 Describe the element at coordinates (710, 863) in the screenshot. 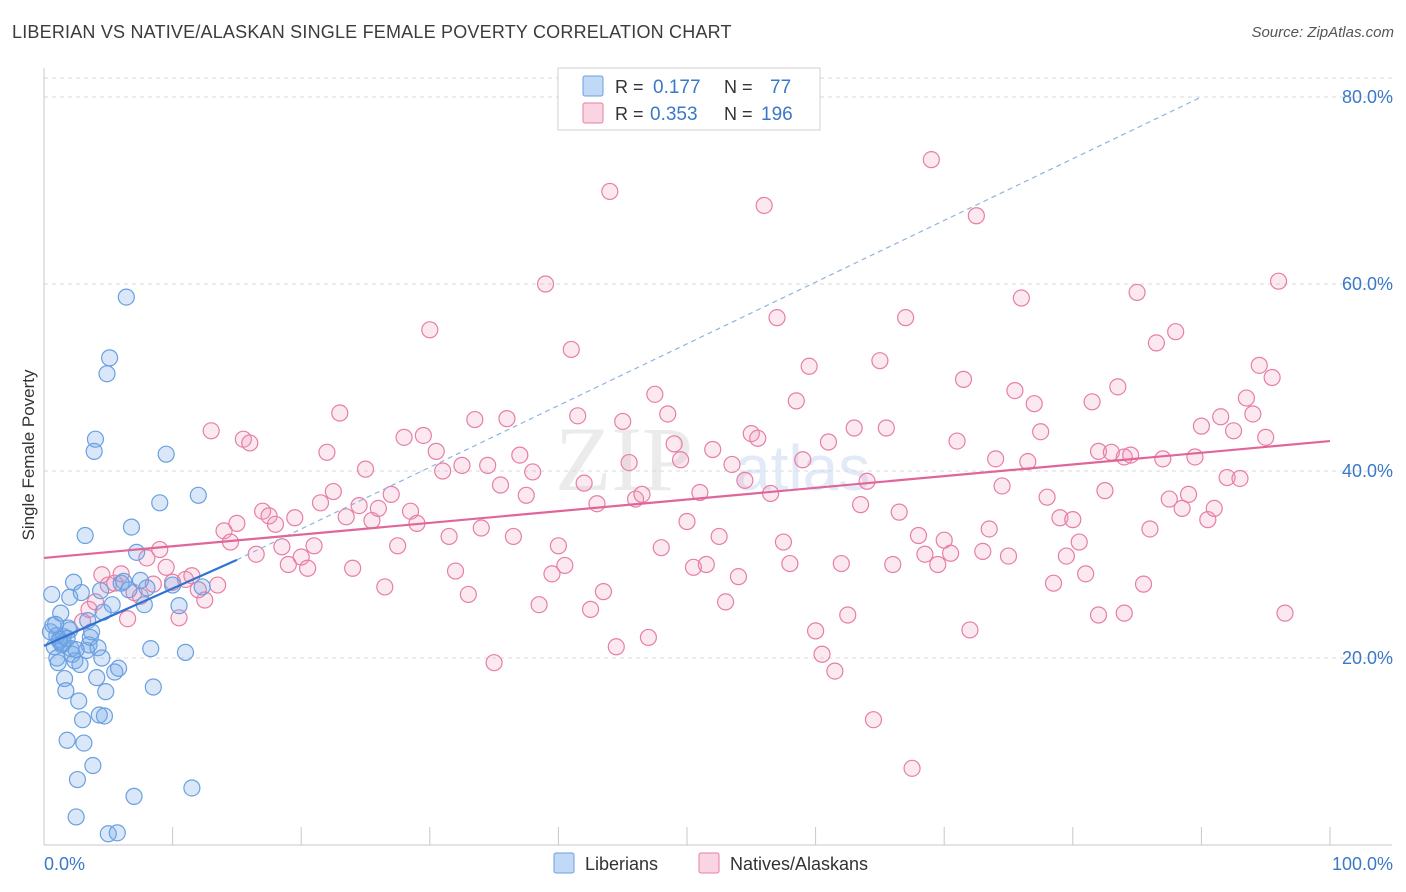

I see `bottom-legend: Liberians Natives/Alaskans` at that location.